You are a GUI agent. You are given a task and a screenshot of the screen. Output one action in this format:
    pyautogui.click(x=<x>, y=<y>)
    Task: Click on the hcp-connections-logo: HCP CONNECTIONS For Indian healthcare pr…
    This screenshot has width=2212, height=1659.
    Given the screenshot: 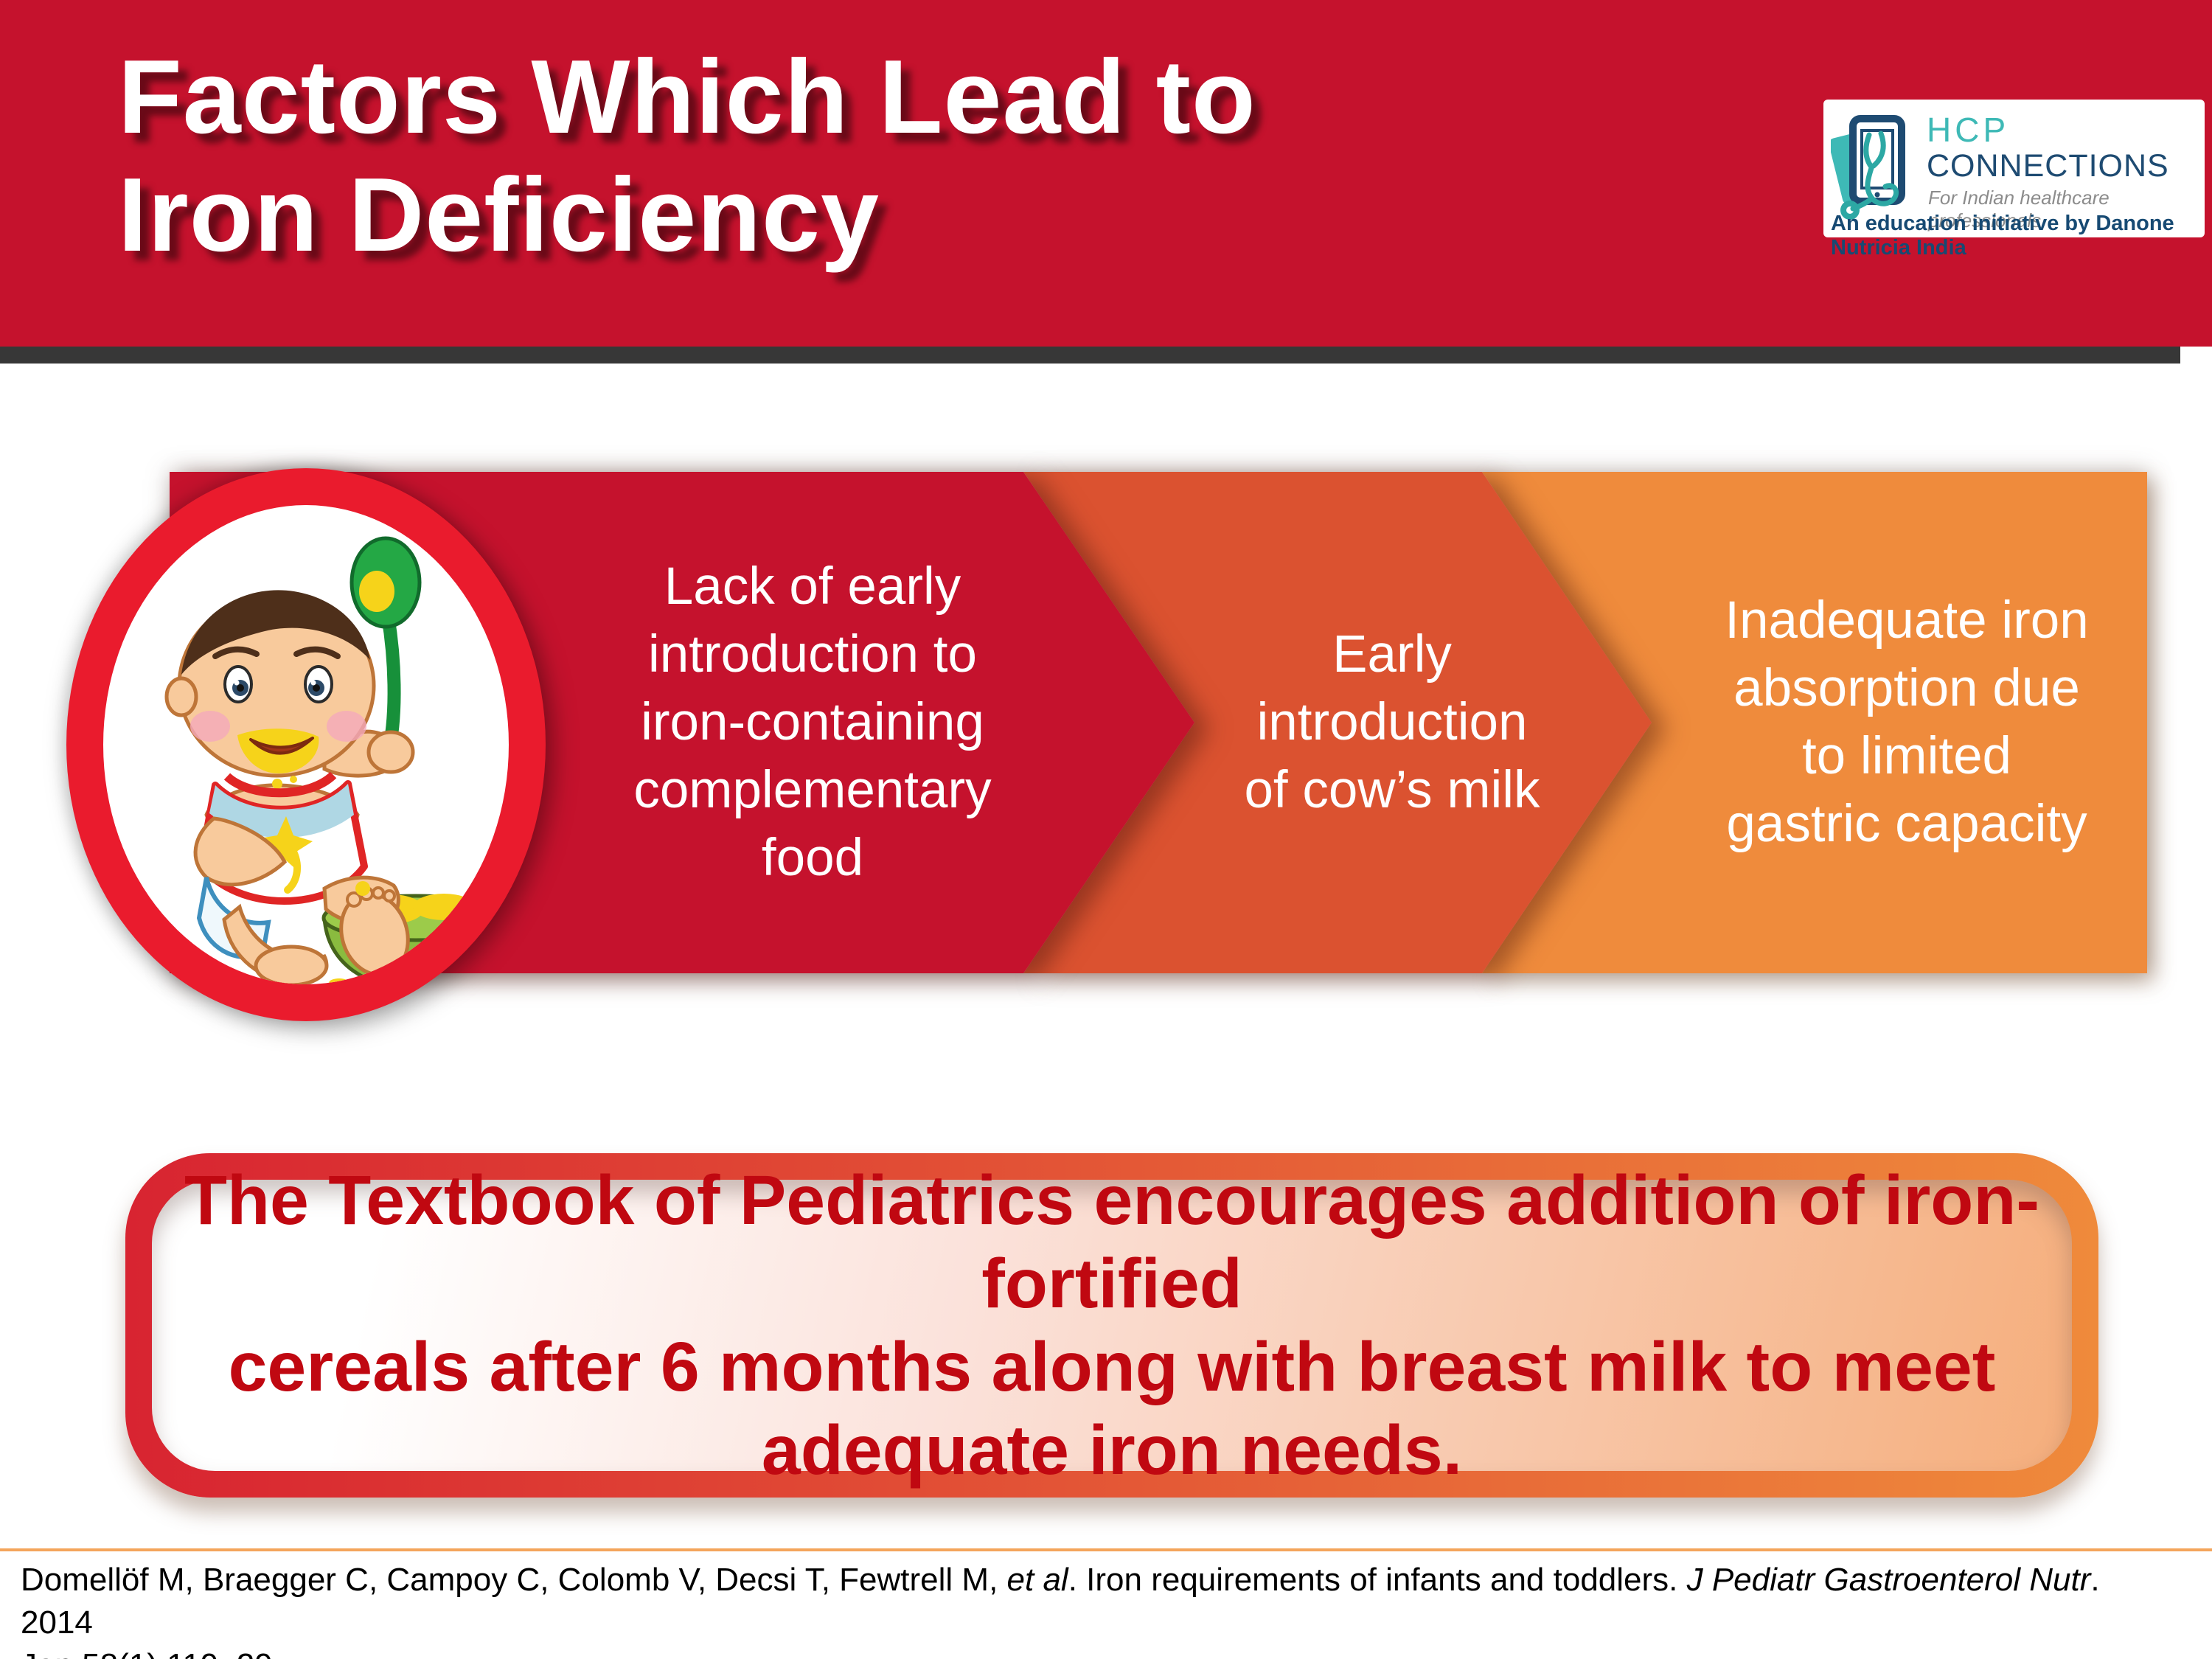 What is the action you would take?
    pyautogui.click(x=2014, y=180)
    